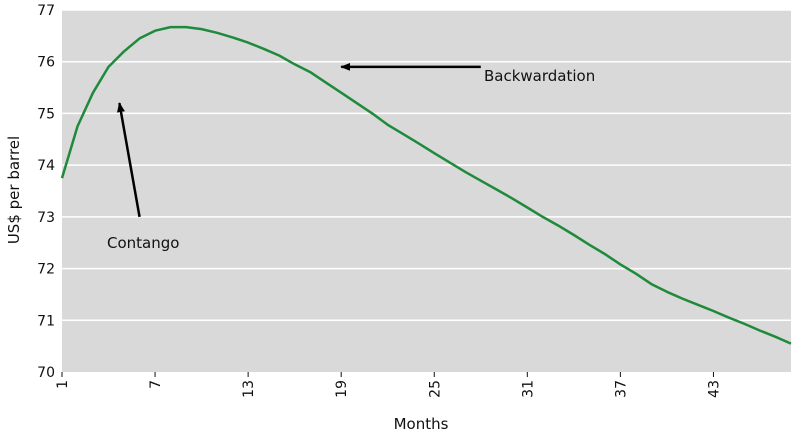  Describe the element at coordinates (714, 389) in the screenshot. I see `x-tick-label: 43` at that location.